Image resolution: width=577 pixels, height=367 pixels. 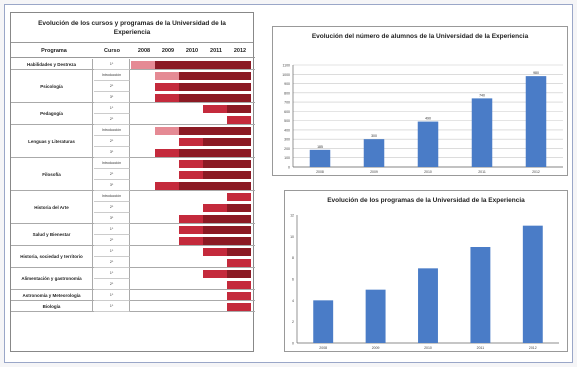 I want to click on data-label: 740, so click(x=482, y=95).